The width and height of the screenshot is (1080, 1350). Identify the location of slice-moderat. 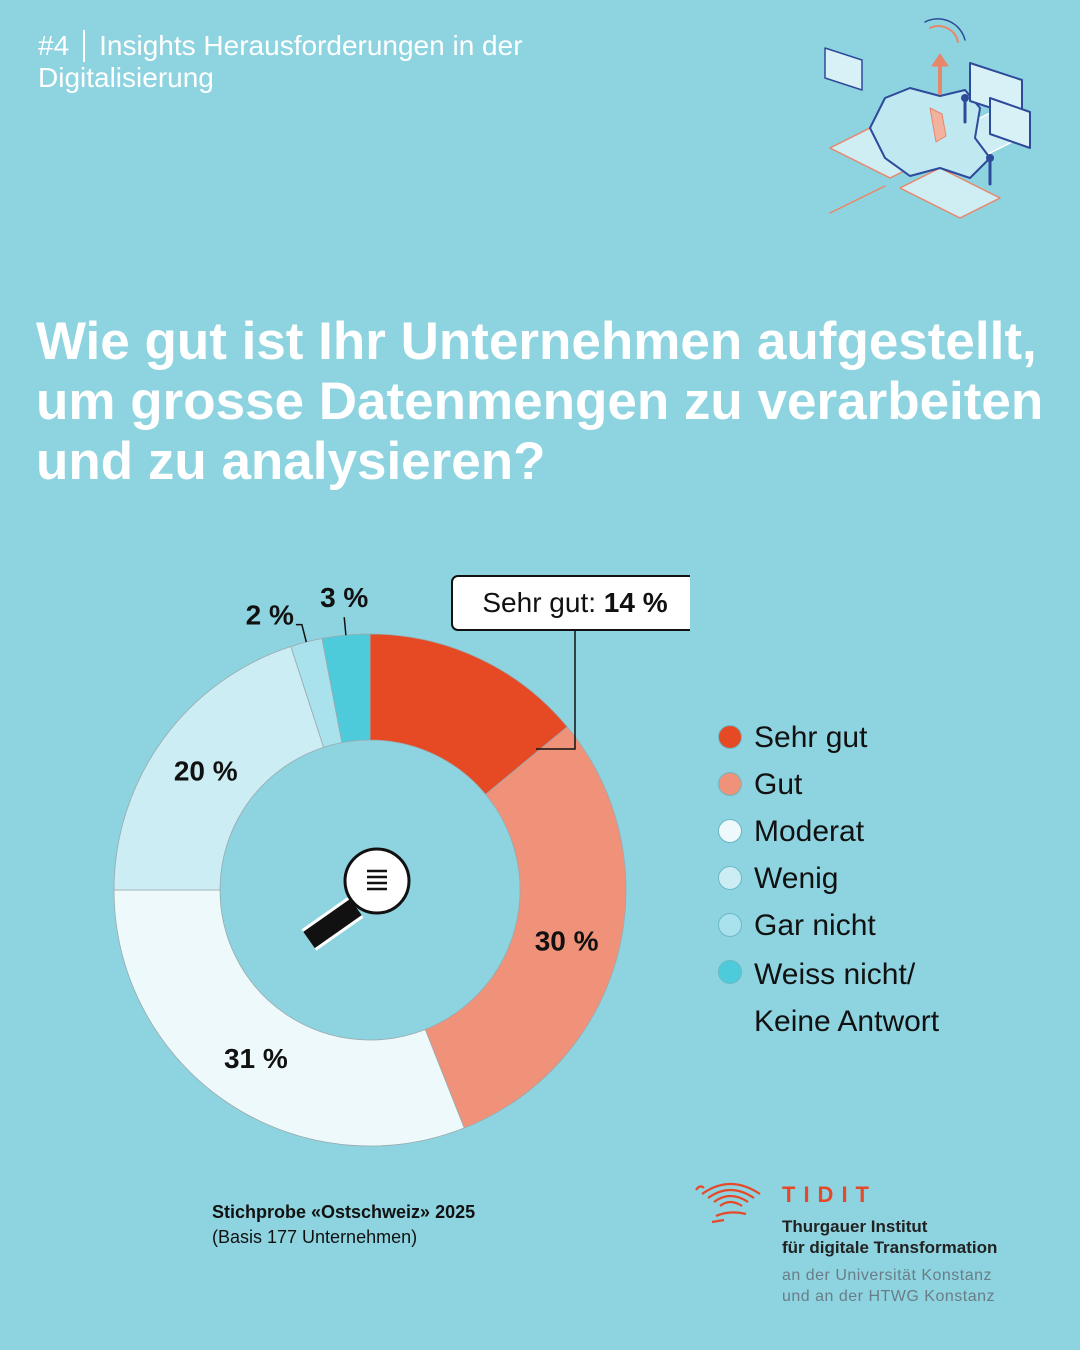
(289, 1018).